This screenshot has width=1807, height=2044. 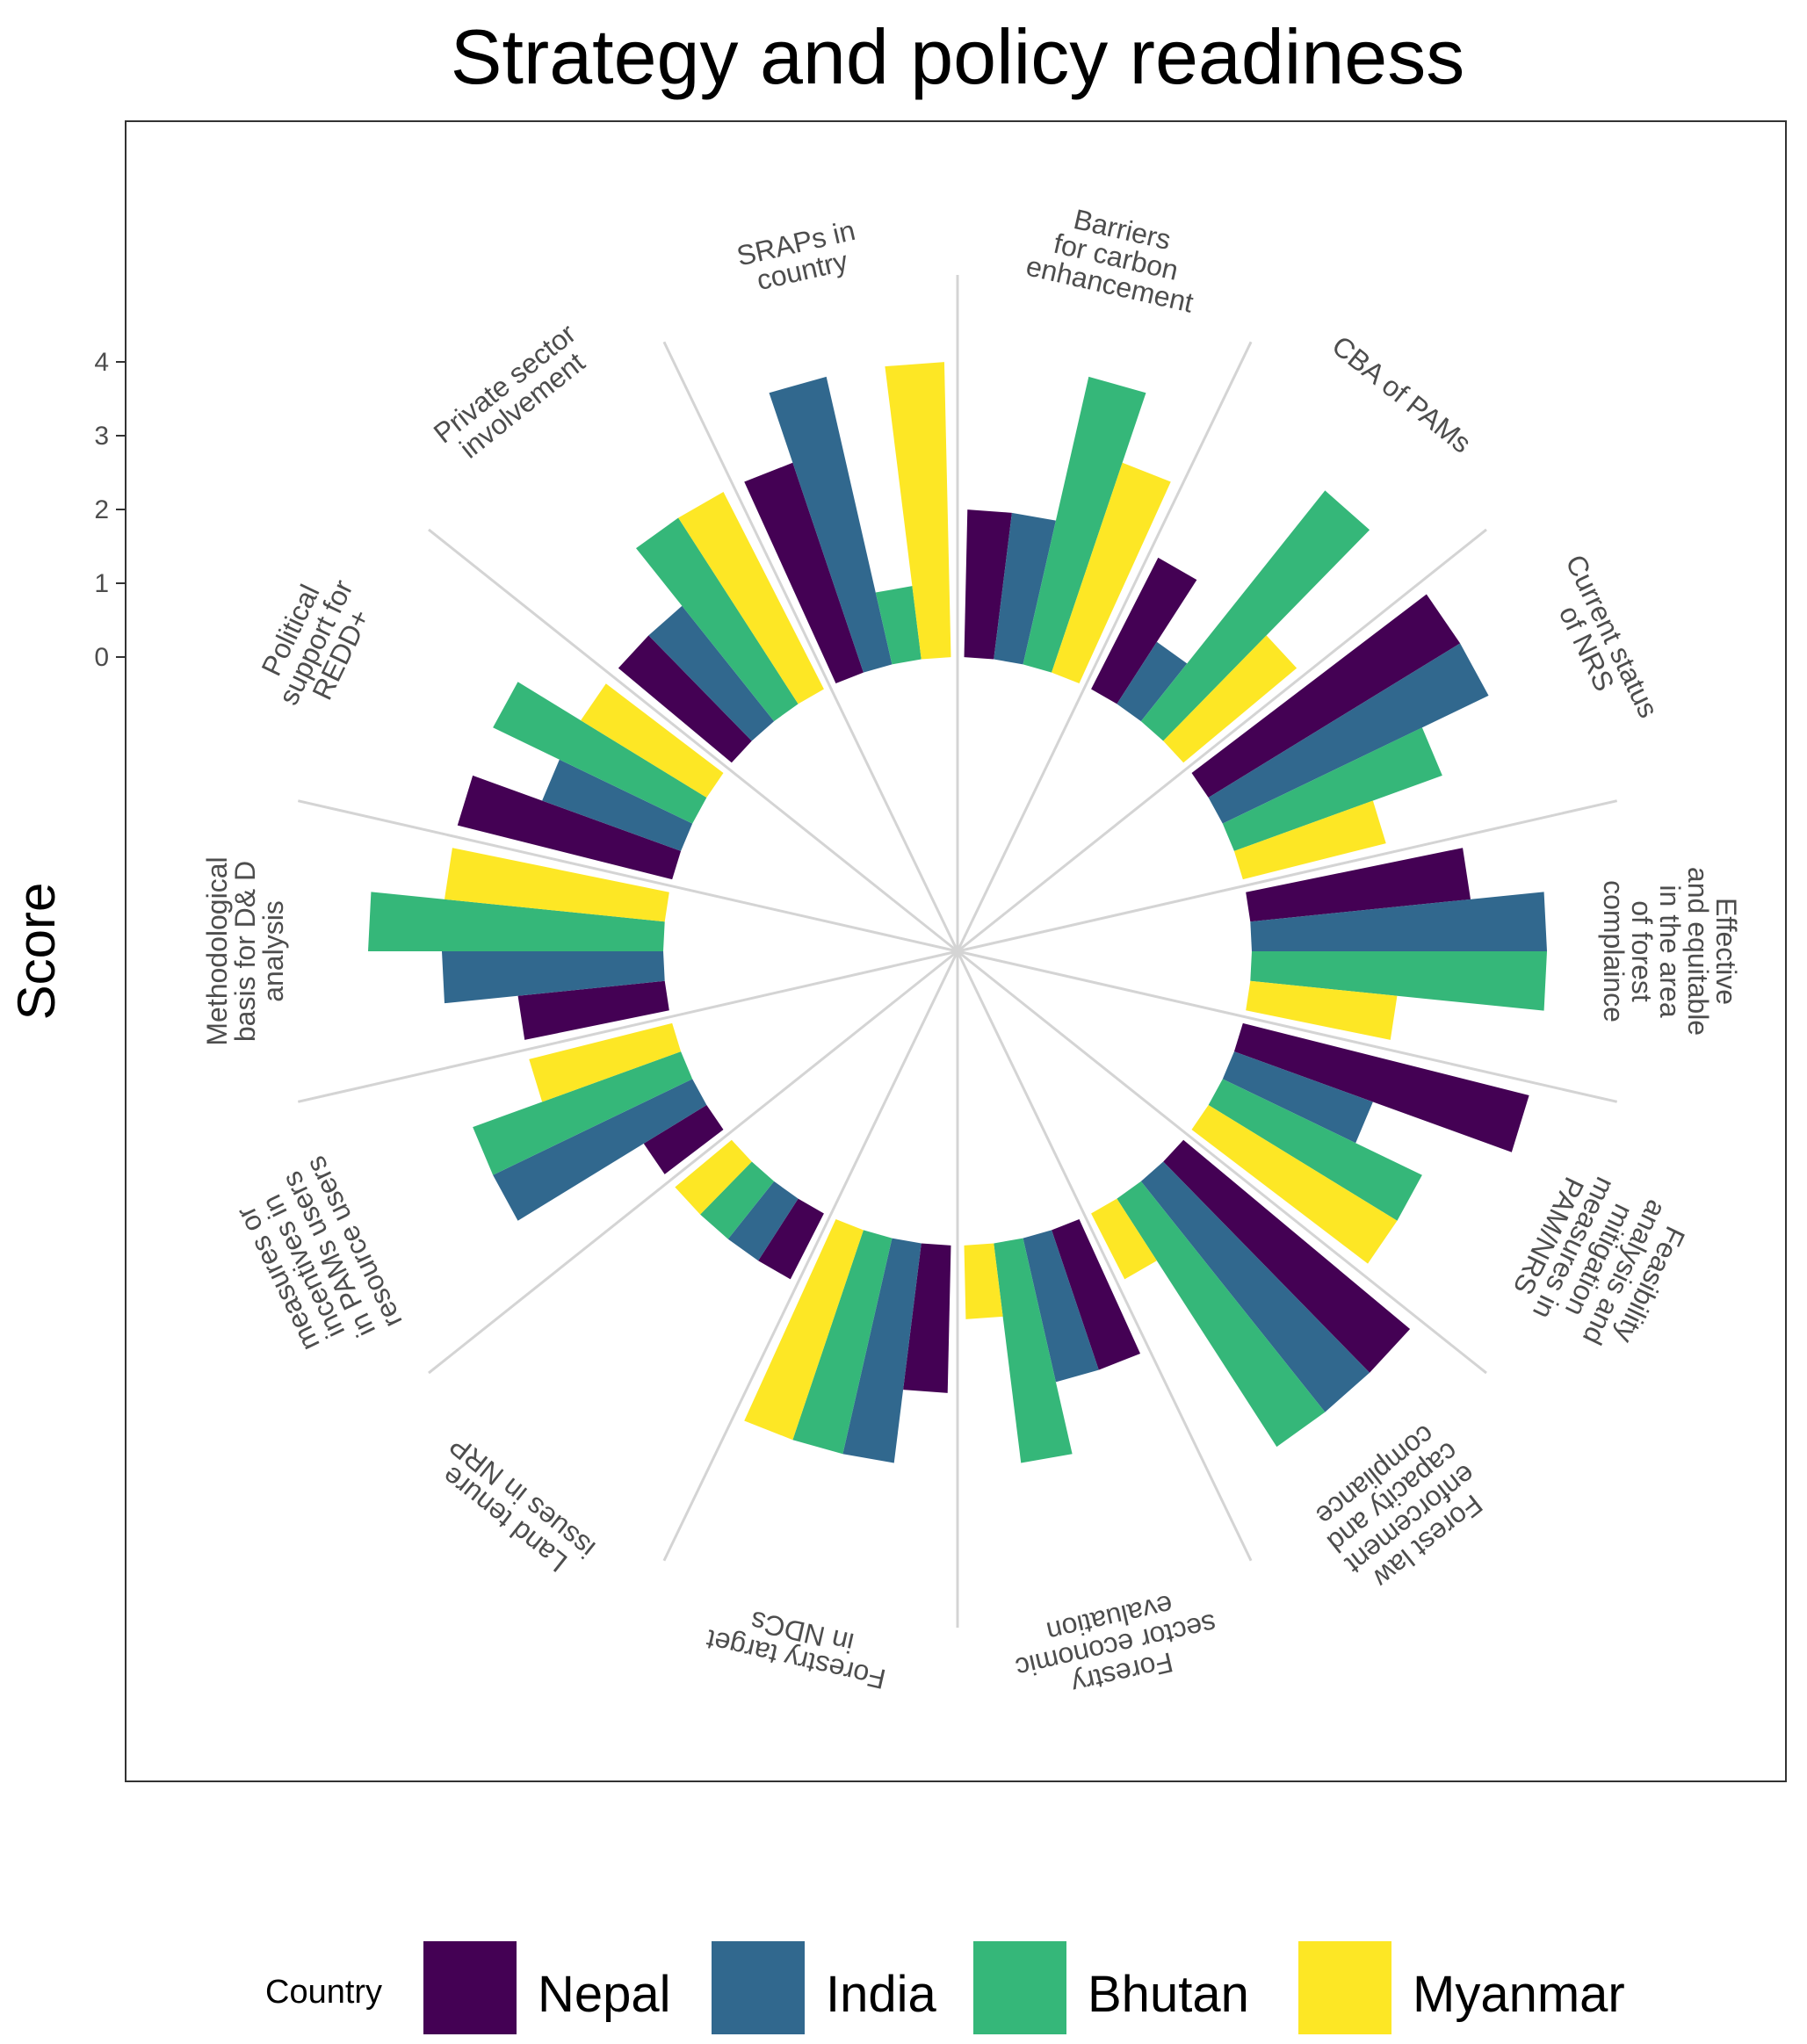 What do you see at coordinates (514, 1508) in the screenshot?
I see `category-label: Land tenureissues in NRP` at bounding box center [514, 1508].